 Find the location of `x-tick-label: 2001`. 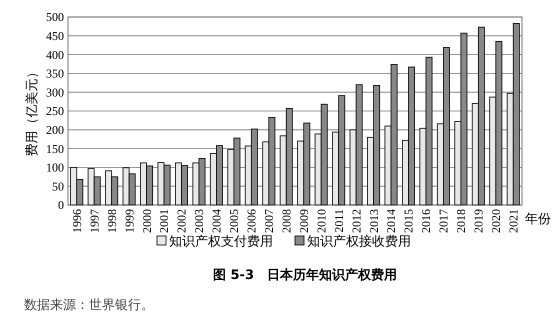

x-tick-label: 2001 is located at coordinates (164, 221).